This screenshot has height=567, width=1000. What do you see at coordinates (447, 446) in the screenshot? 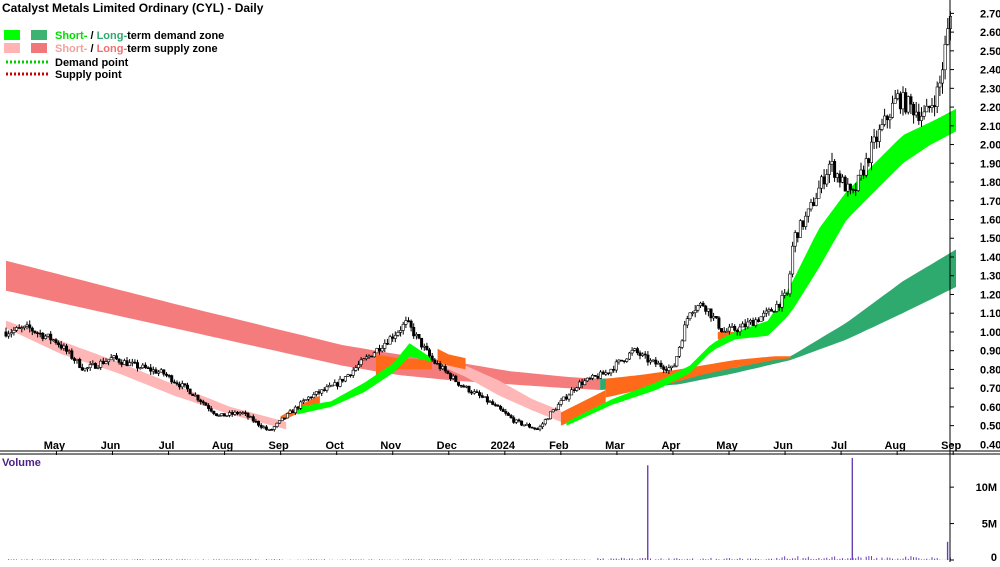
I see `x-tick-label: Dec` at bounding box center [447, 446].